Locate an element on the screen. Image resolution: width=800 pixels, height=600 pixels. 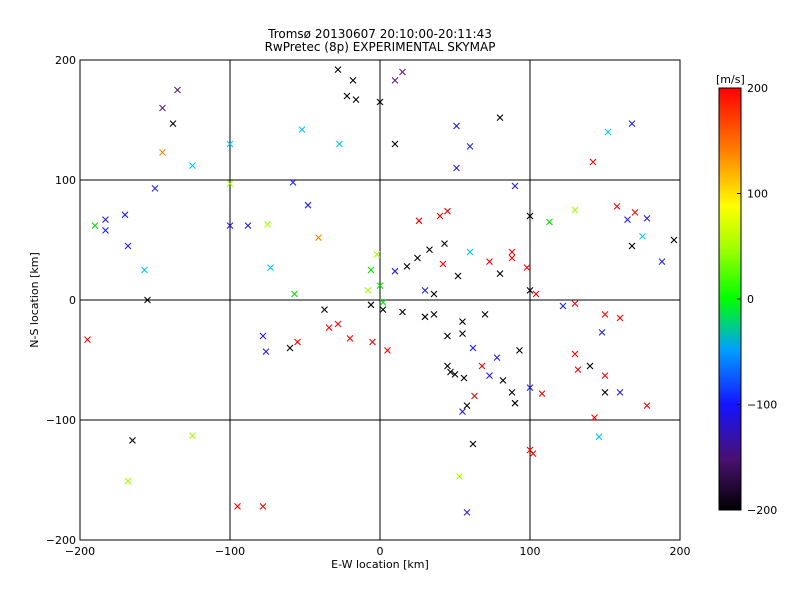
colorbar-tick-label: 200 is located at coordinates (757, 88).